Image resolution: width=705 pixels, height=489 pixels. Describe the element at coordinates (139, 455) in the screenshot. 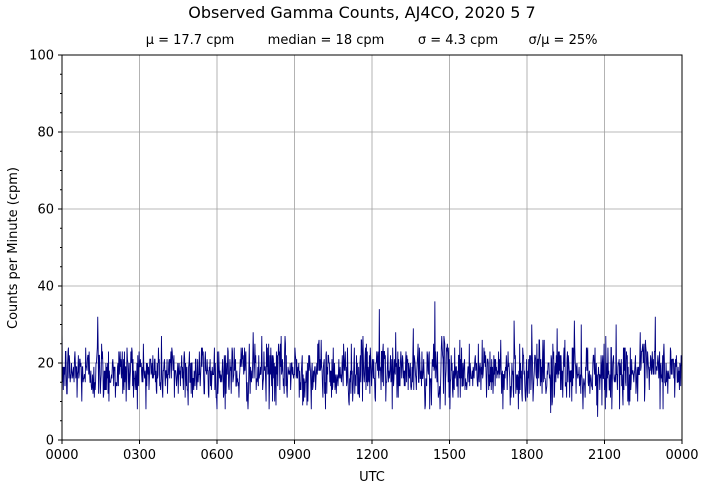

I see `x-tick-label: 0300` at that location.